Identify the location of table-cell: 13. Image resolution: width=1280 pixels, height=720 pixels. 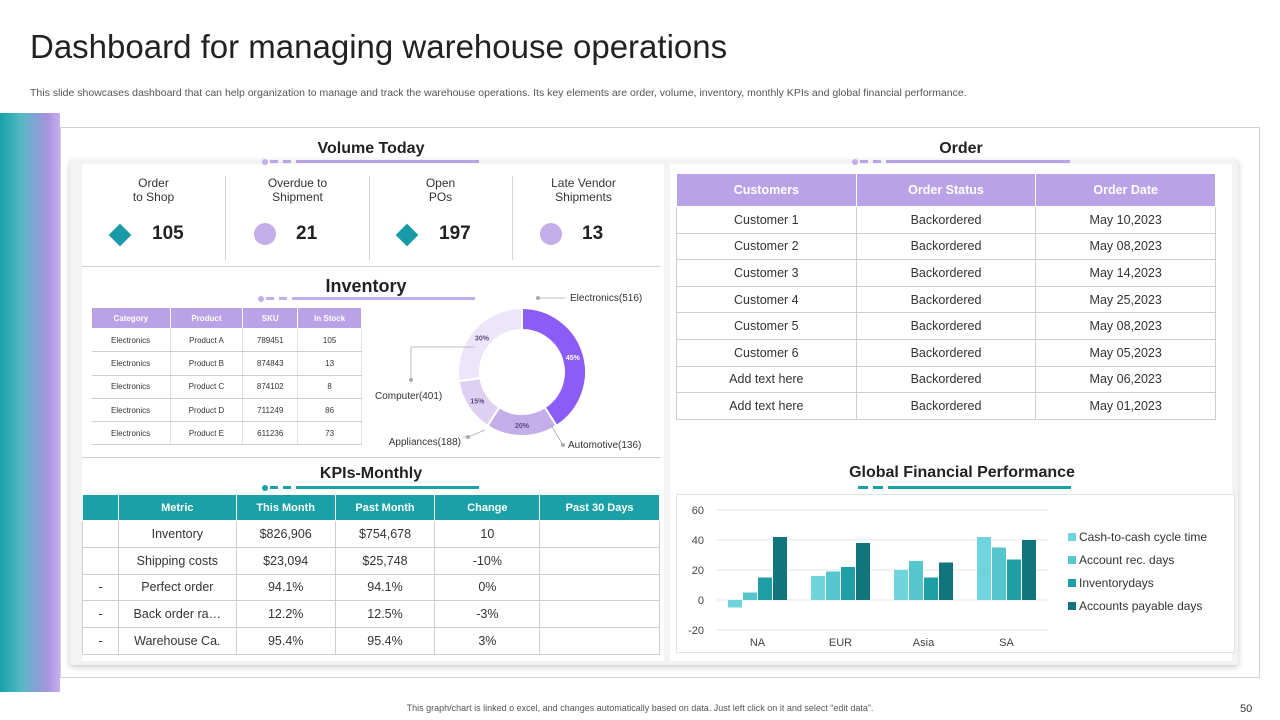
(329, 363).